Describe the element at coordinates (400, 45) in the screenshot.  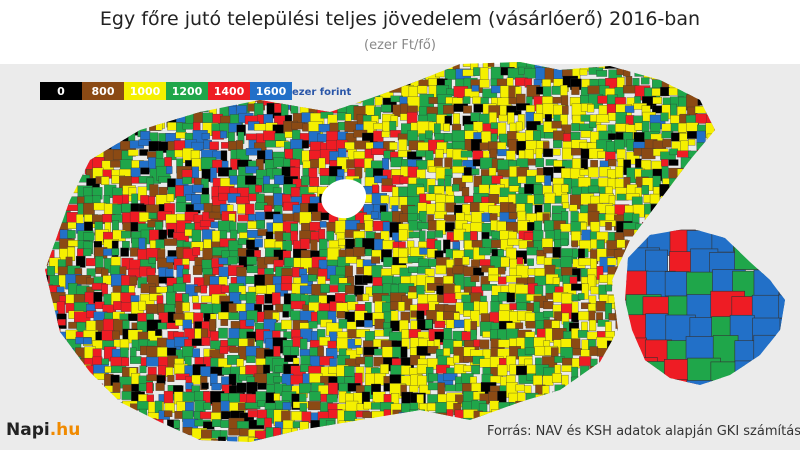
I see `subtitle: (ezer Ft/fő)` at that location.